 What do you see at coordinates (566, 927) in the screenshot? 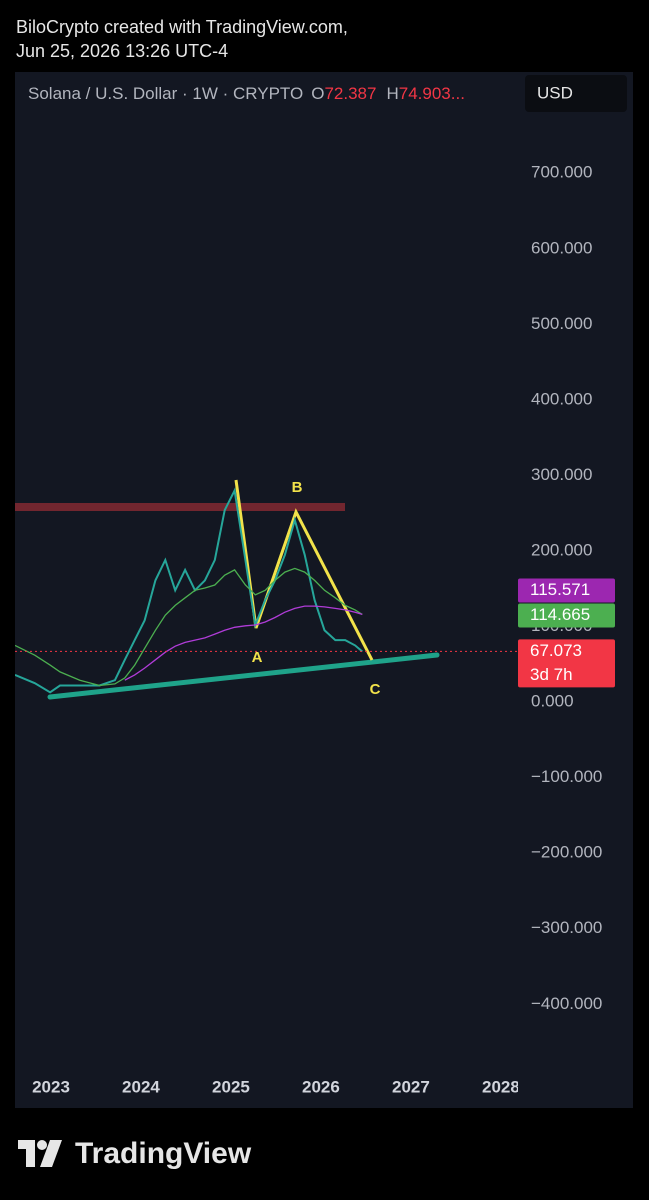
I see `y-tick-label: −300.000` at bounding box center [566, 927].